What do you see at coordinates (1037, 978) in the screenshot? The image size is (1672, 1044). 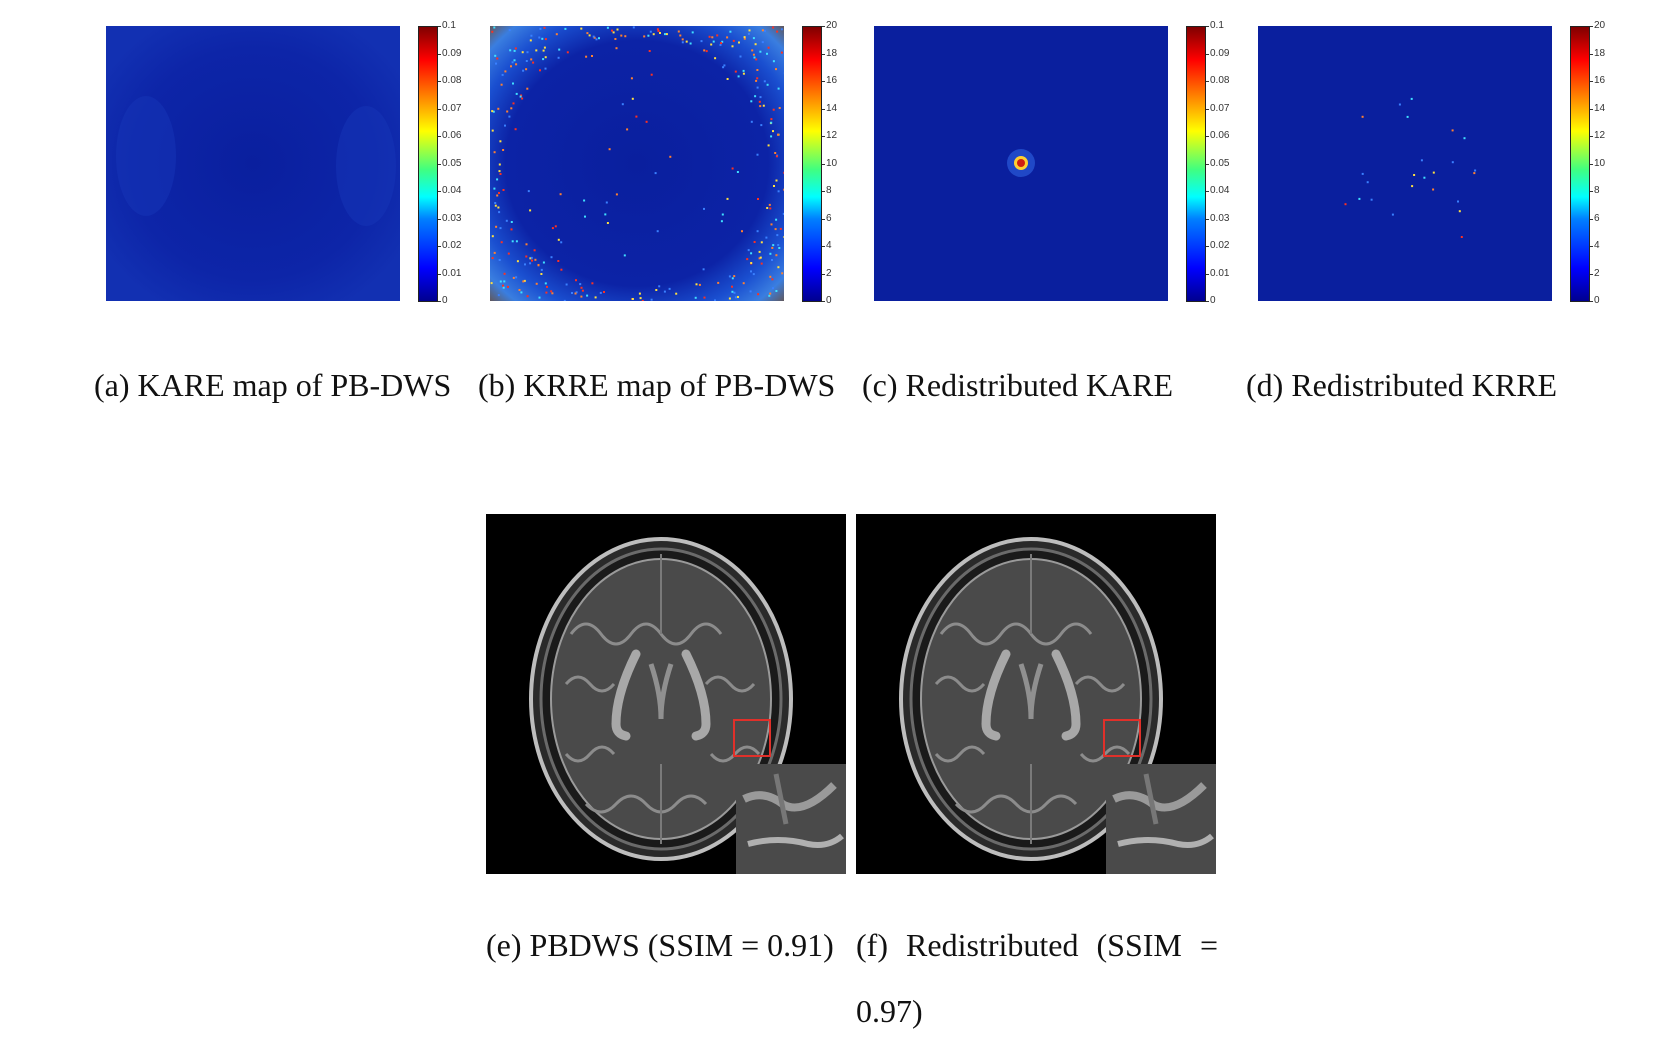 I see `caption-f: (f) Redistributed (SSIM = 0.97)` at bounding box center [1037, 978].